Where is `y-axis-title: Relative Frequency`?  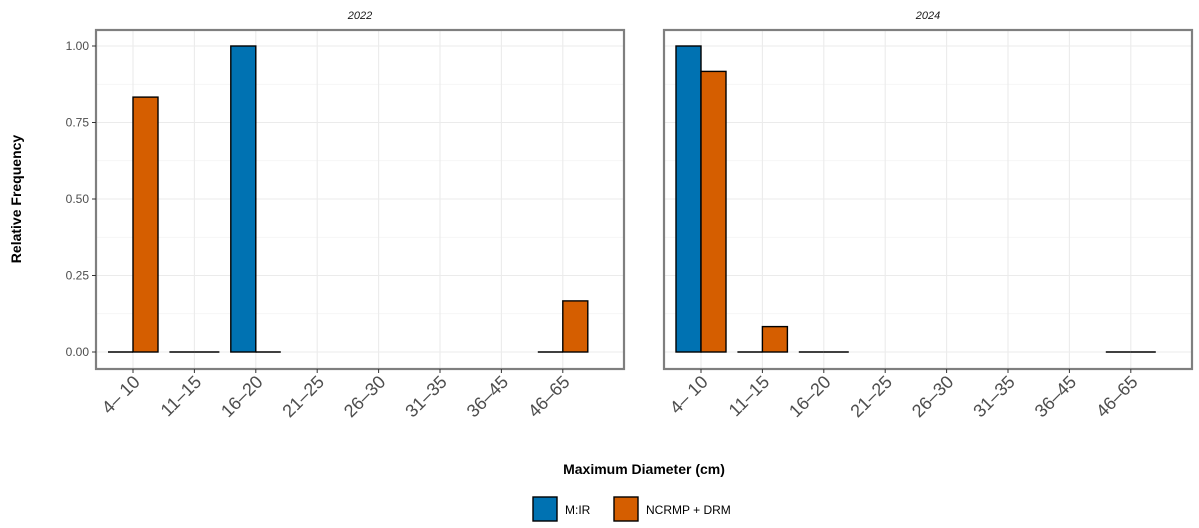
y-axis-title: Relative Frequency is located at coordinates (16, 199).